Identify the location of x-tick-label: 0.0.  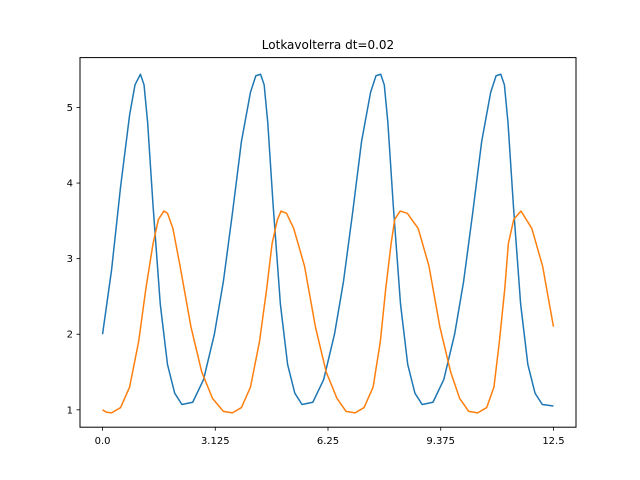
(103, 441).